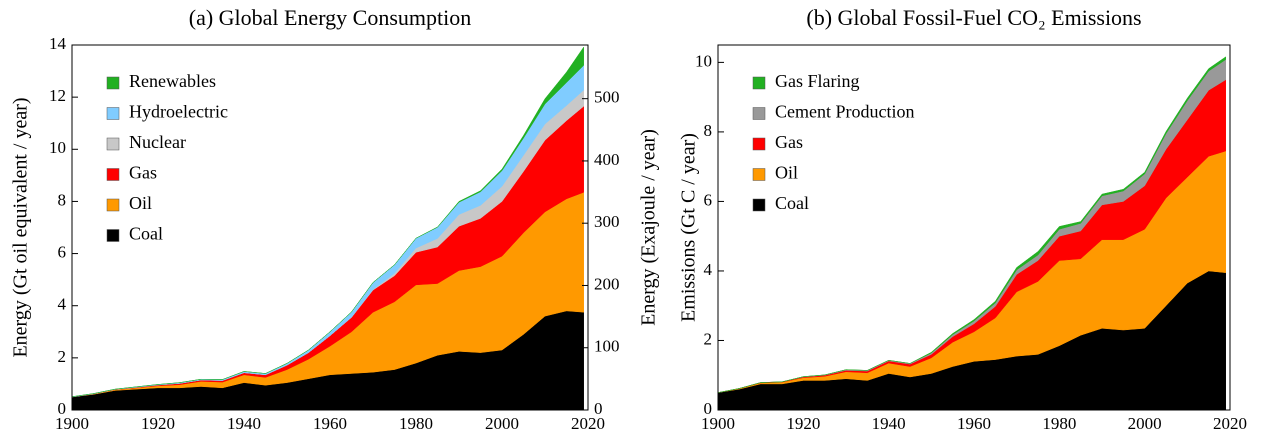  Describe the element at coordinates (689, 227) in the screenshot. I see `y-axis-label: Emissions (Gt C / year)` at that location.